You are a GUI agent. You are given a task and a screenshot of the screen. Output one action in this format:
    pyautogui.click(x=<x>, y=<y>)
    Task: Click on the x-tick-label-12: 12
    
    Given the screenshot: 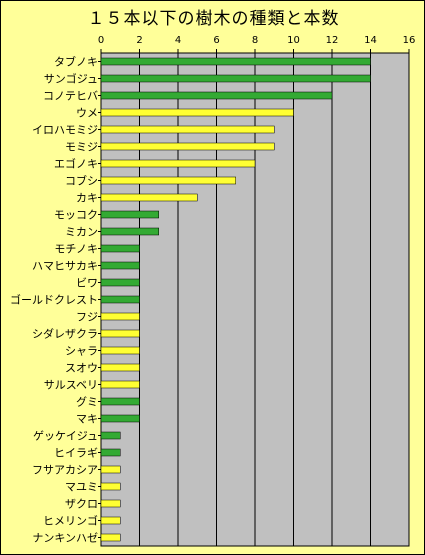 What is the action you would take?
    pyautogui.click(x=332, y=40)
    